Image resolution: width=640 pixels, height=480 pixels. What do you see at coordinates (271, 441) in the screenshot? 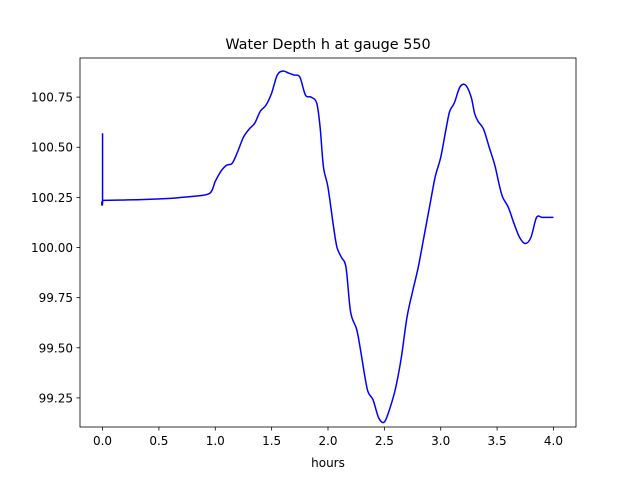
I see `x-tick-label: 1.5` at bounding box center [271, 441].